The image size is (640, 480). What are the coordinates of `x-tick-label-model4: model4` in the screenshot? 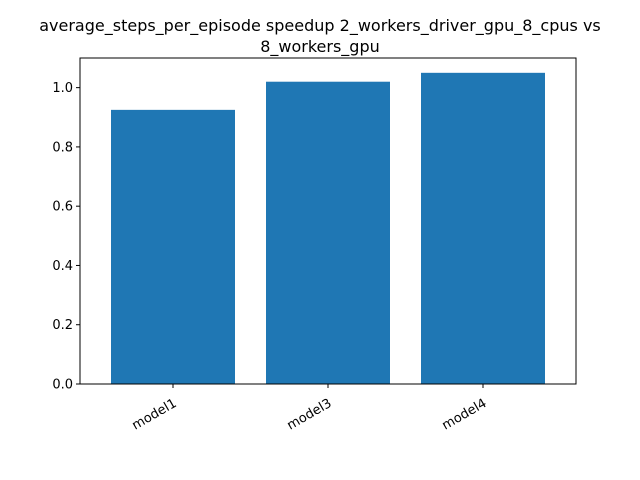 It's located at (465, 414).